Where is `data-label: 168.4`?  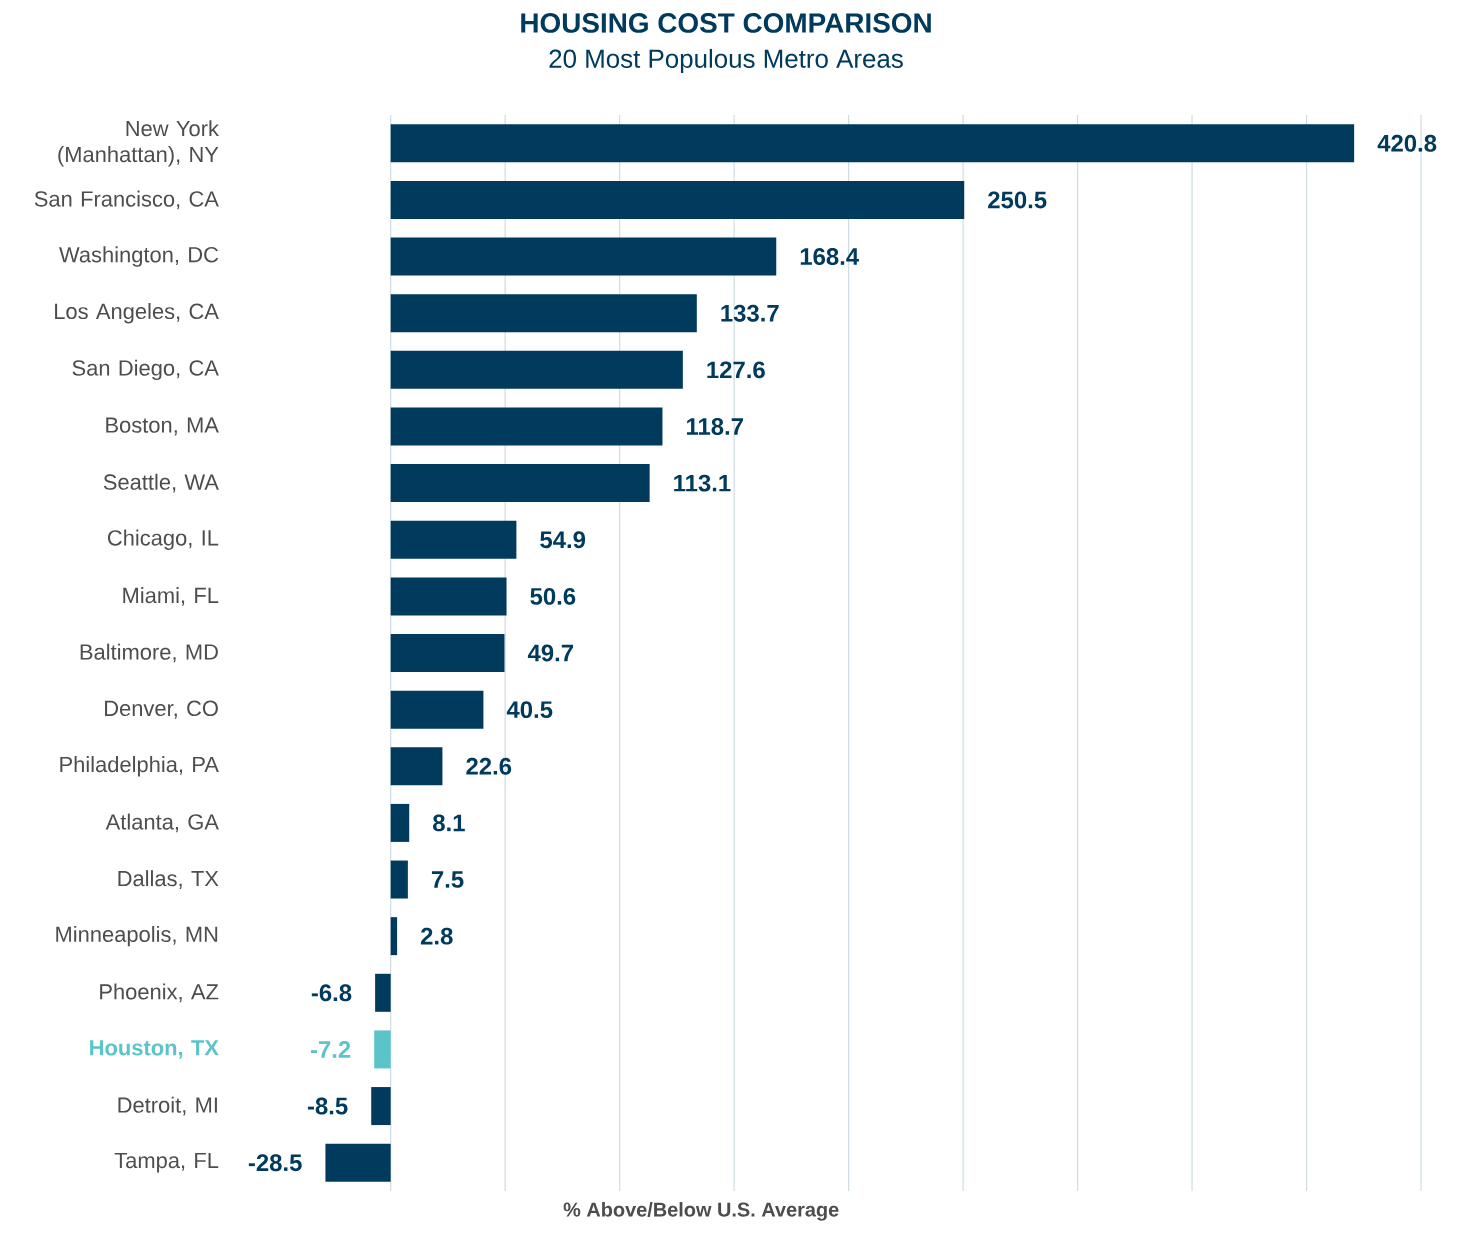
data-label: 168.4 is located at coordinates (829, 257).